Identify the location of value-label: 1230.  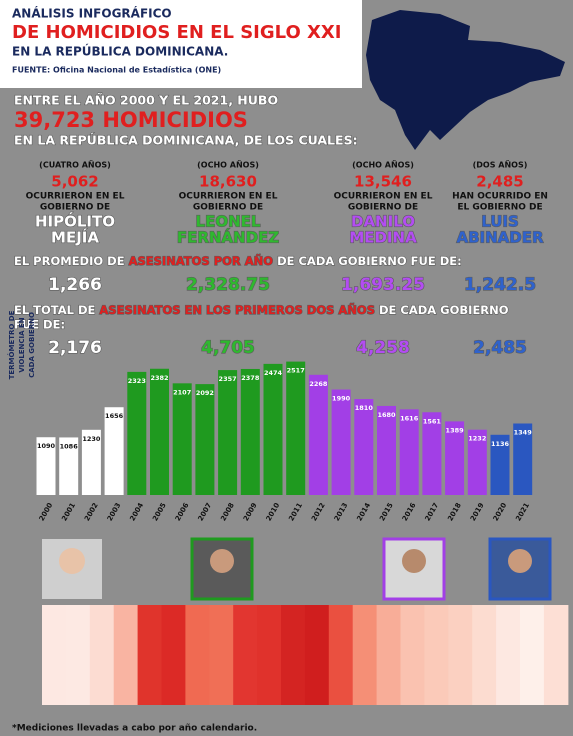
(91, 439).